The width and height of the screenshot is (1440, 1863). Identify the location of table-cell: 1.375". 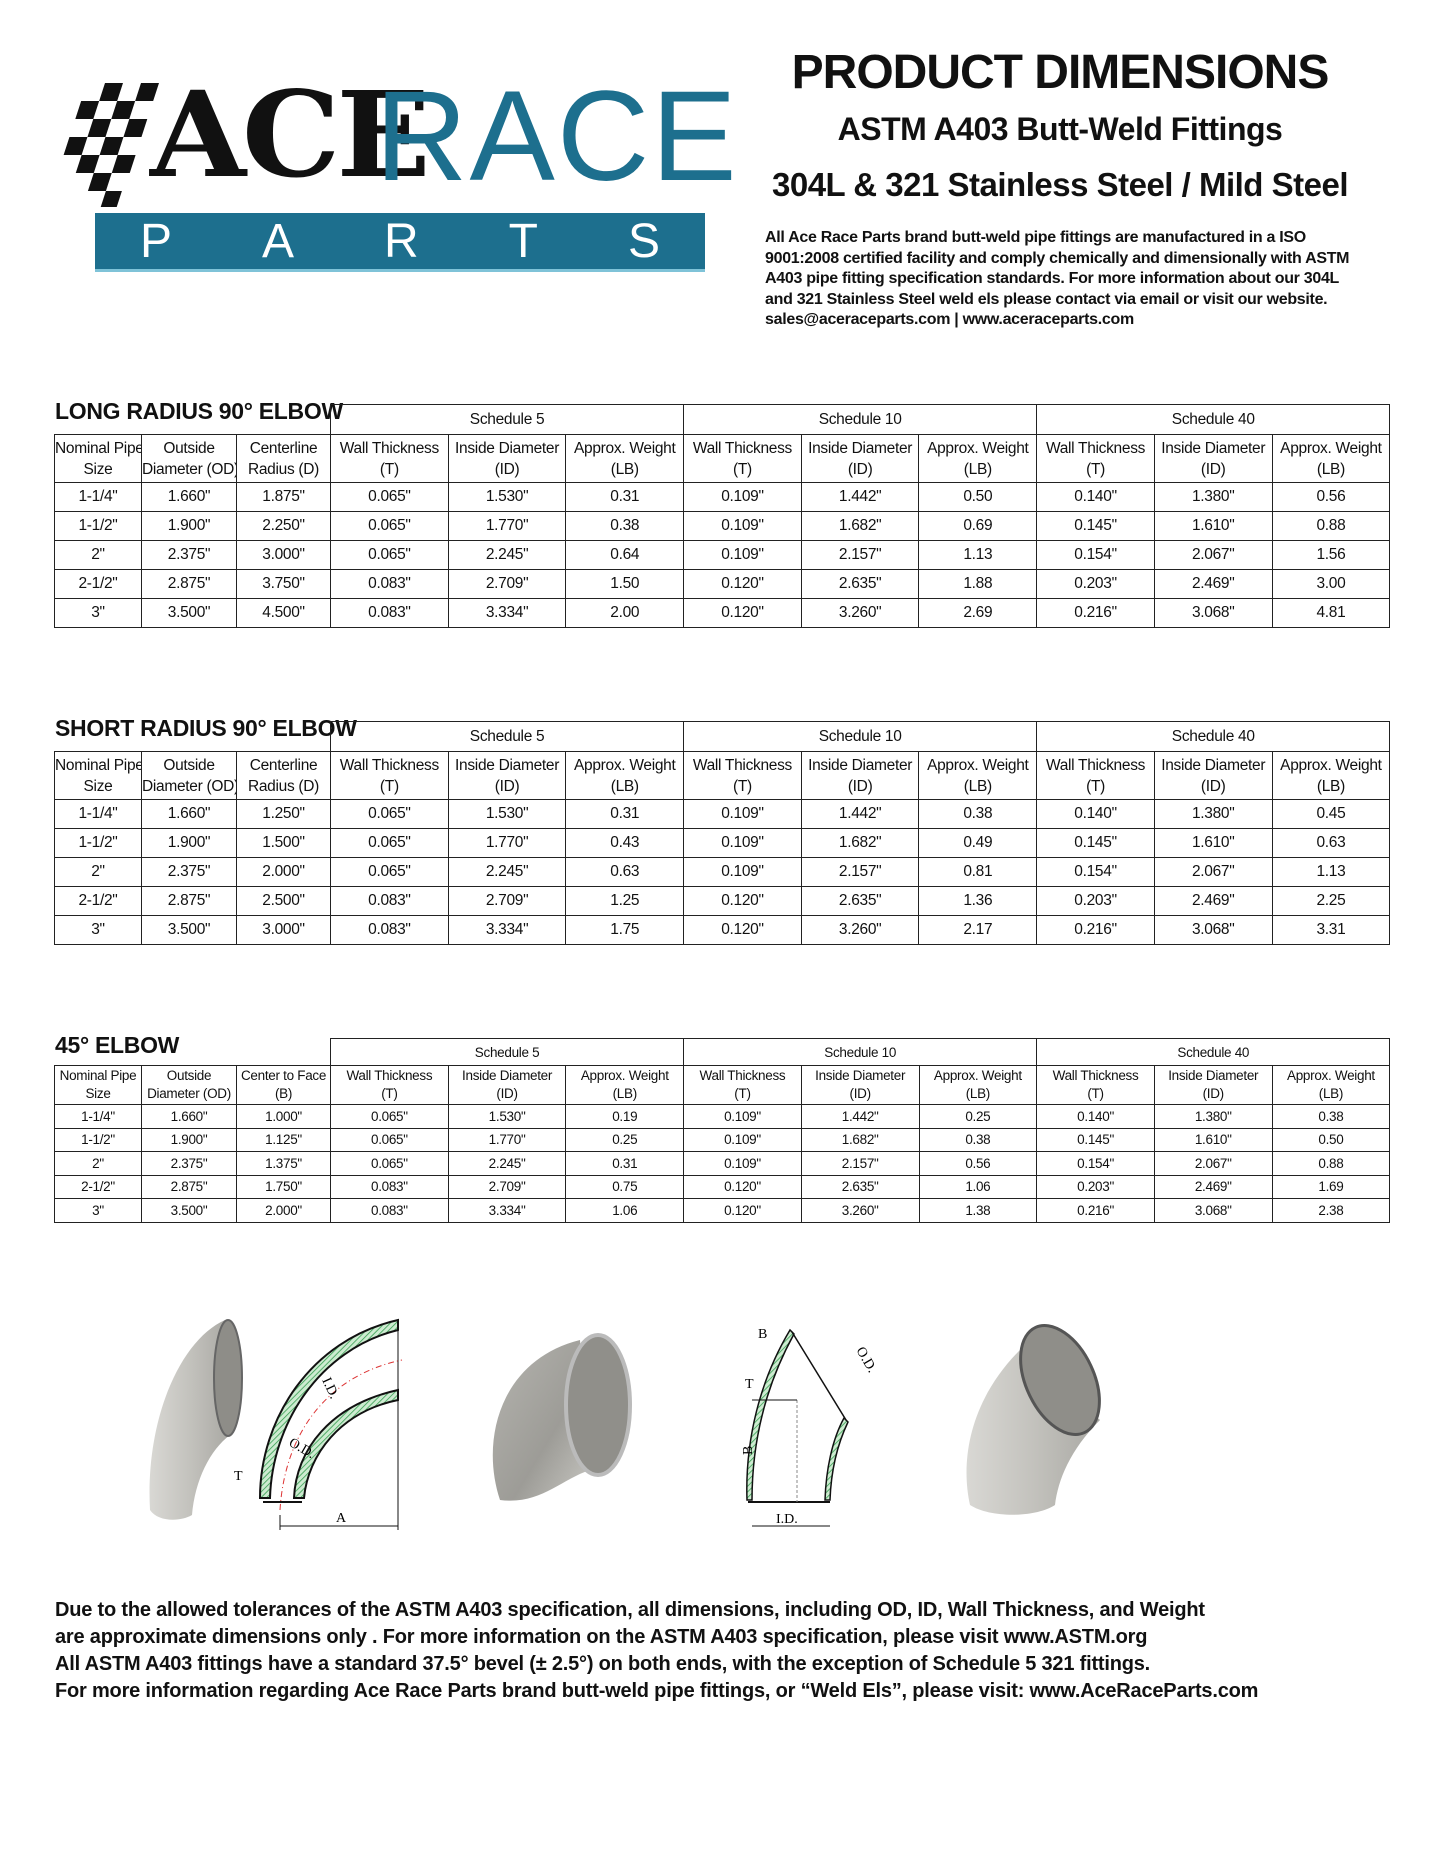
(283, 1163).